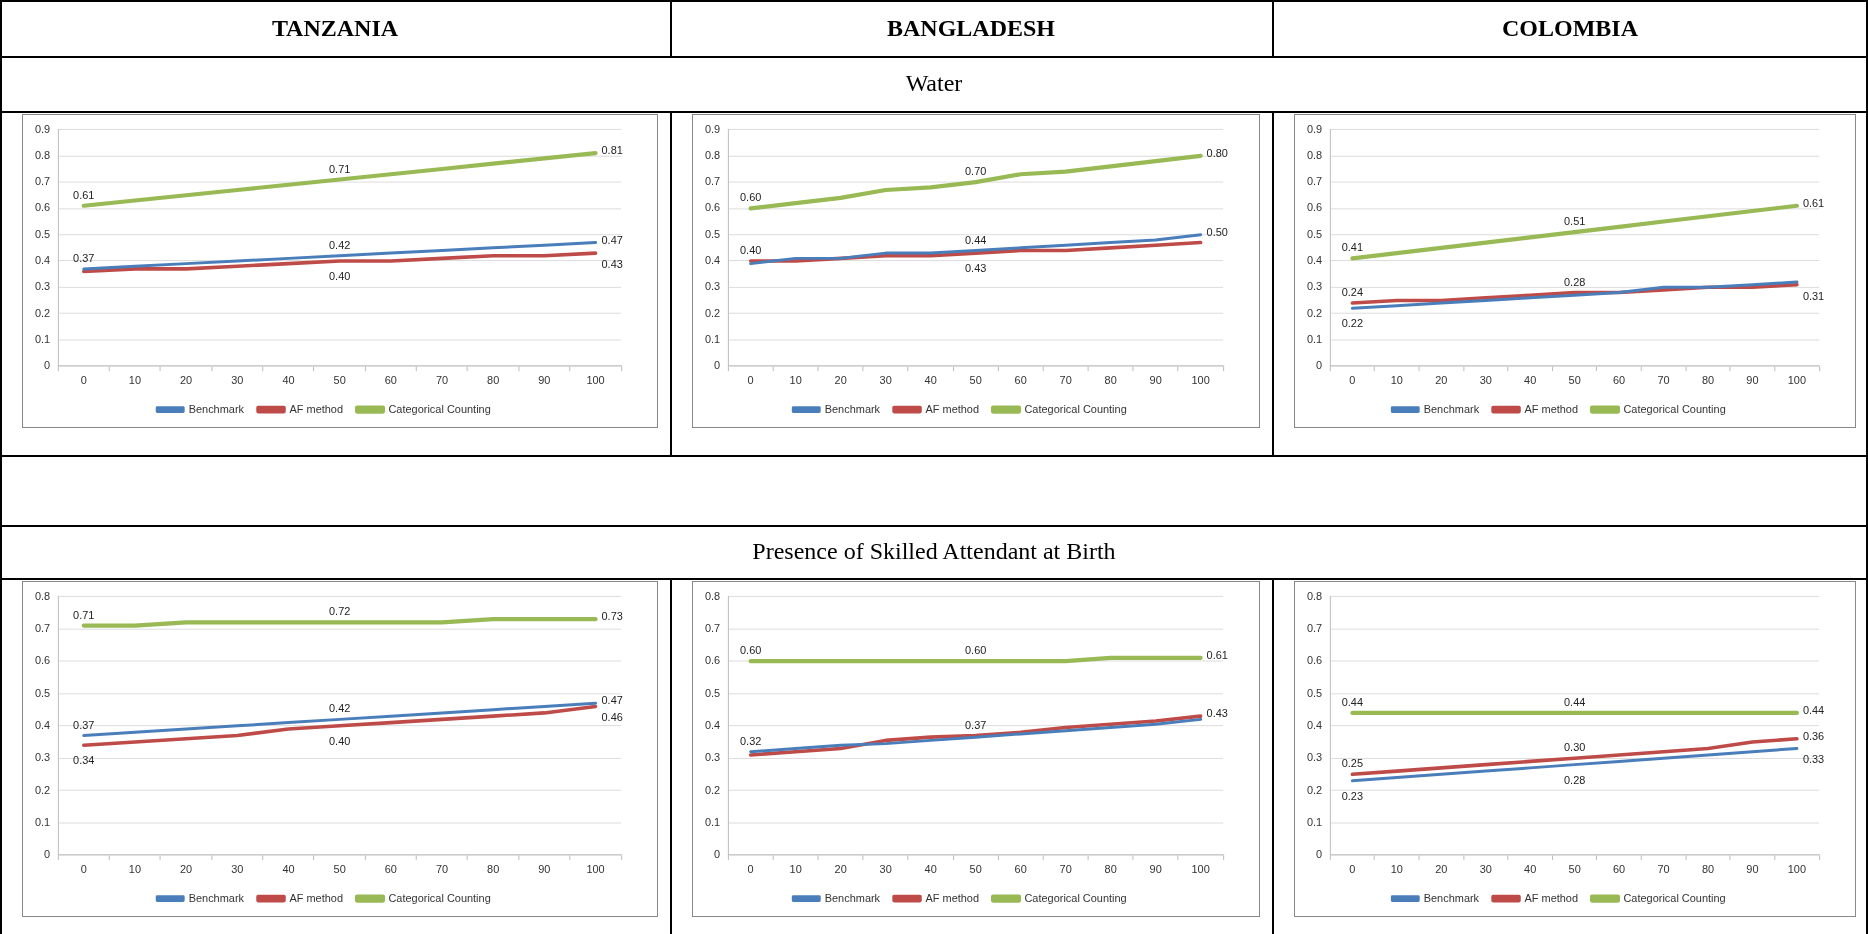 Image resolution: width=1868 pixels, height=934 pixels. I want to click on data-label: 0.23, so click(1352, 795).